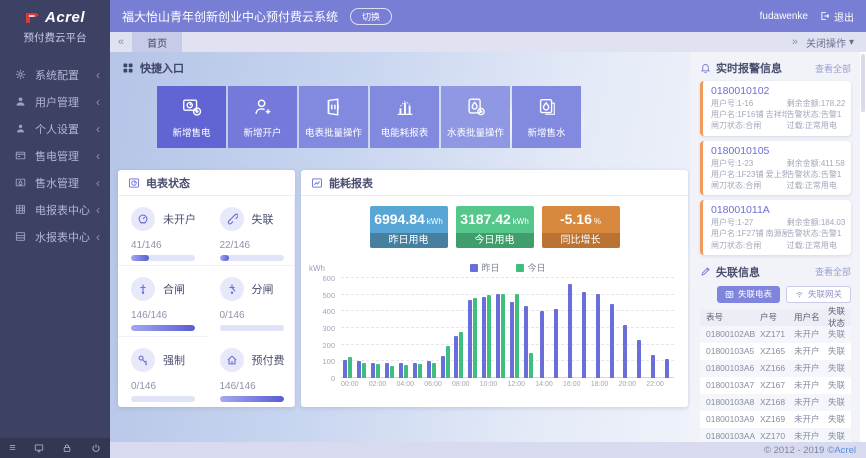  I want to click on username: fudawenke, so click(783, 16).